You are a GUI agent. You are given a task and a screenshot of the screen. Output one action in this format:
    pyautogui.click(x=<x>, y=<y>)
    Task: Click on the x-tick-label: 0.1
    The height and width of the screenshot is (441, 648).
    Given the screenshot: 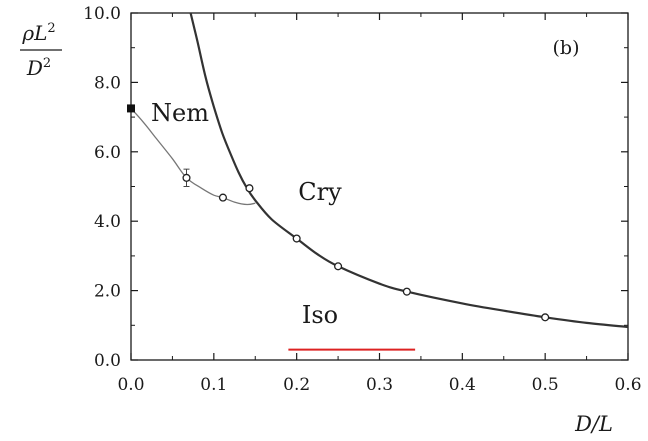 What is the action you would take?
    pyautogui.click(x=213, y=385)
    